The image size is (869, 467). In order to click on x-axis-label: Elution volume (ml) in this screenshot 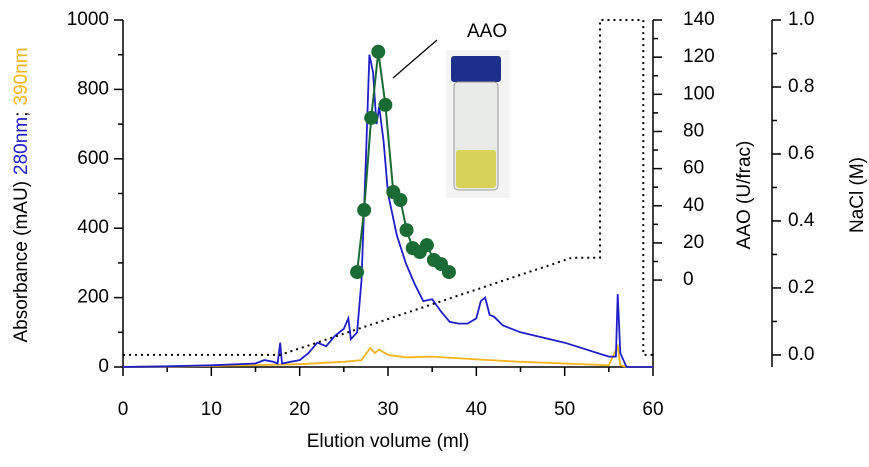, I will do `click(388, 441)`.